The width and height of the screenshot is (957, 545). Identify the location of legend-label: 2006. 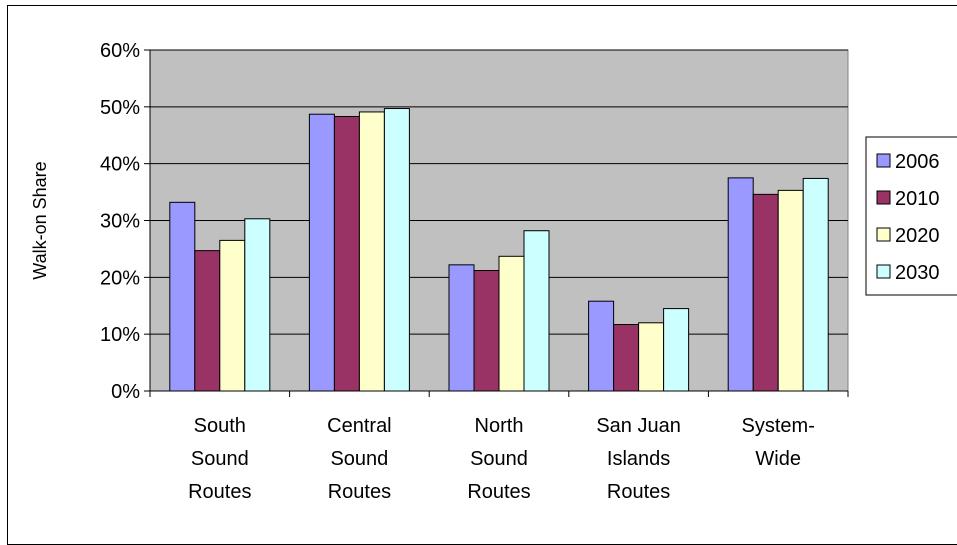
(917, 162).